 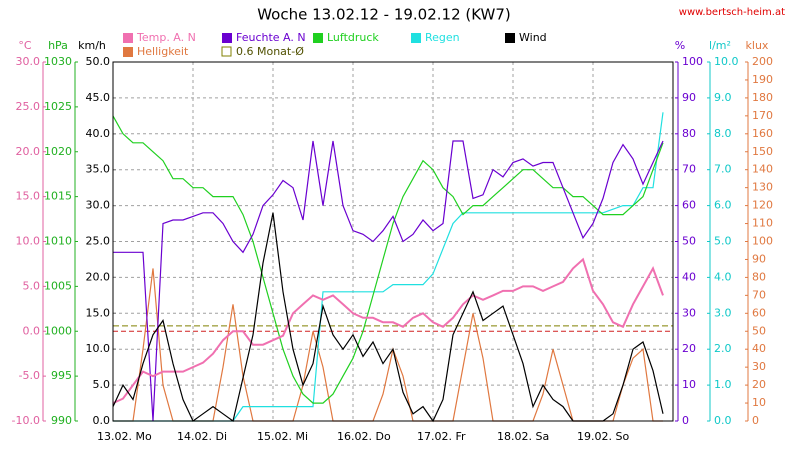 I want to click on source-link: www.bertsch-heim.at, so click(x=732, y=12).